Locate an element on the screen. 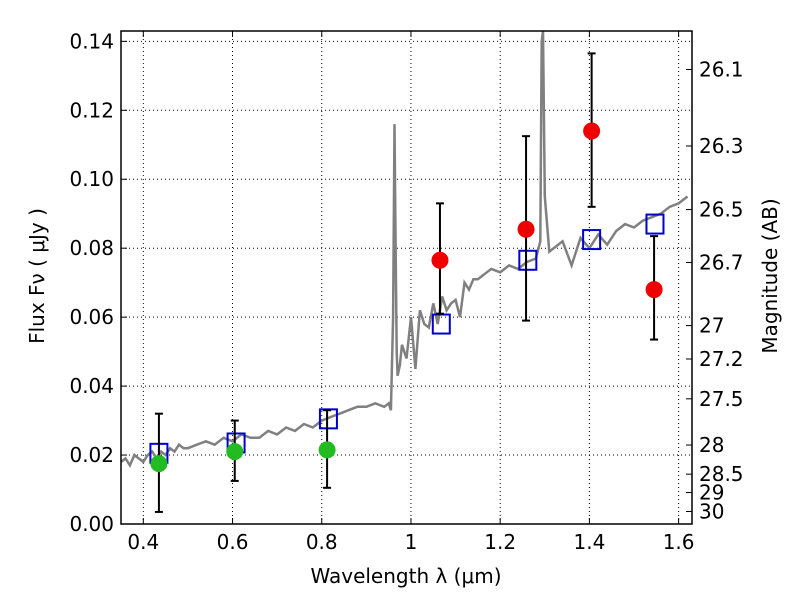  y-tick-label: 0.04 is located at coordinates (91, 386).